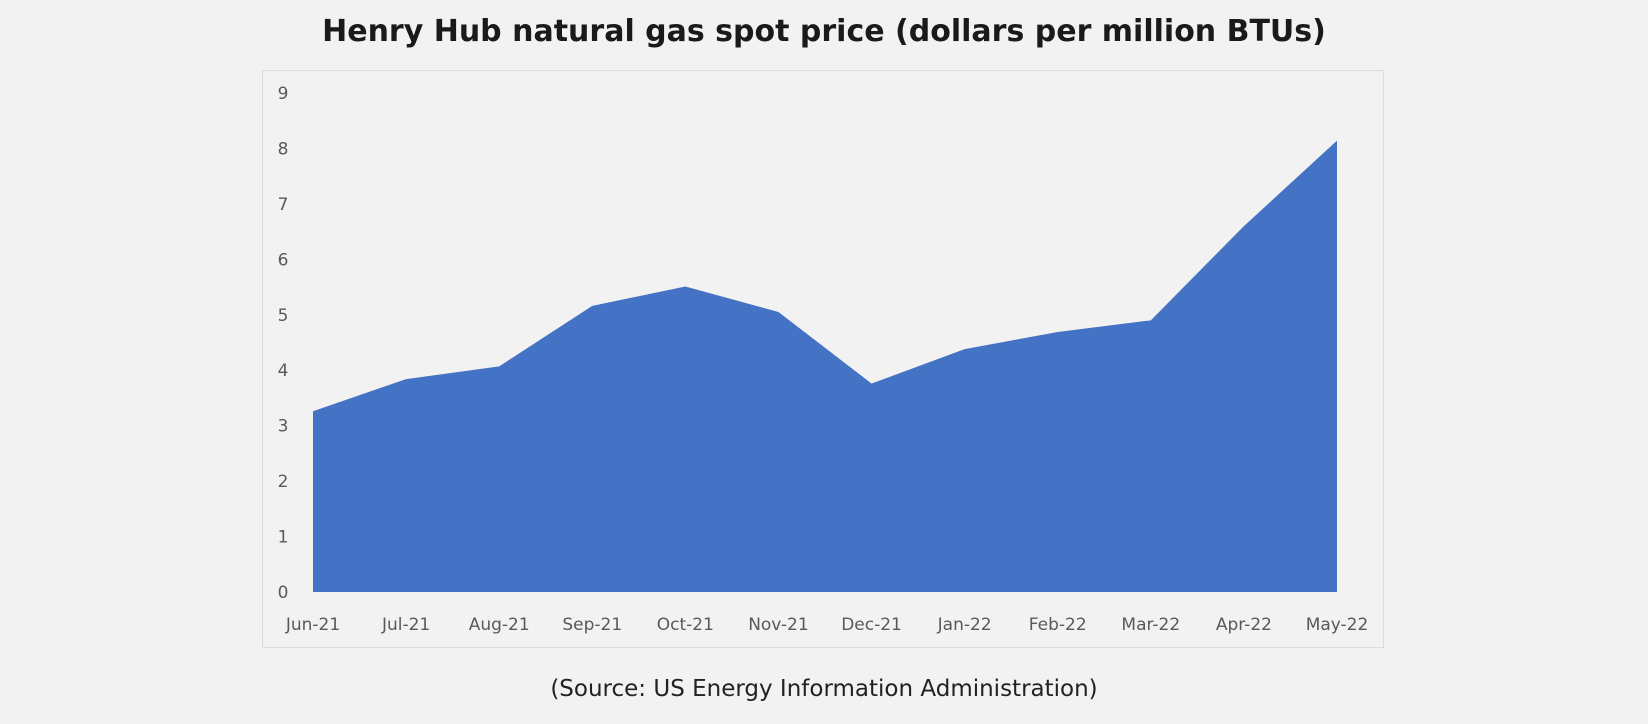  Describe the element at coordinates (1150, 625) in the screenshot. I see `x-tick-label: Mar-22` at that location.